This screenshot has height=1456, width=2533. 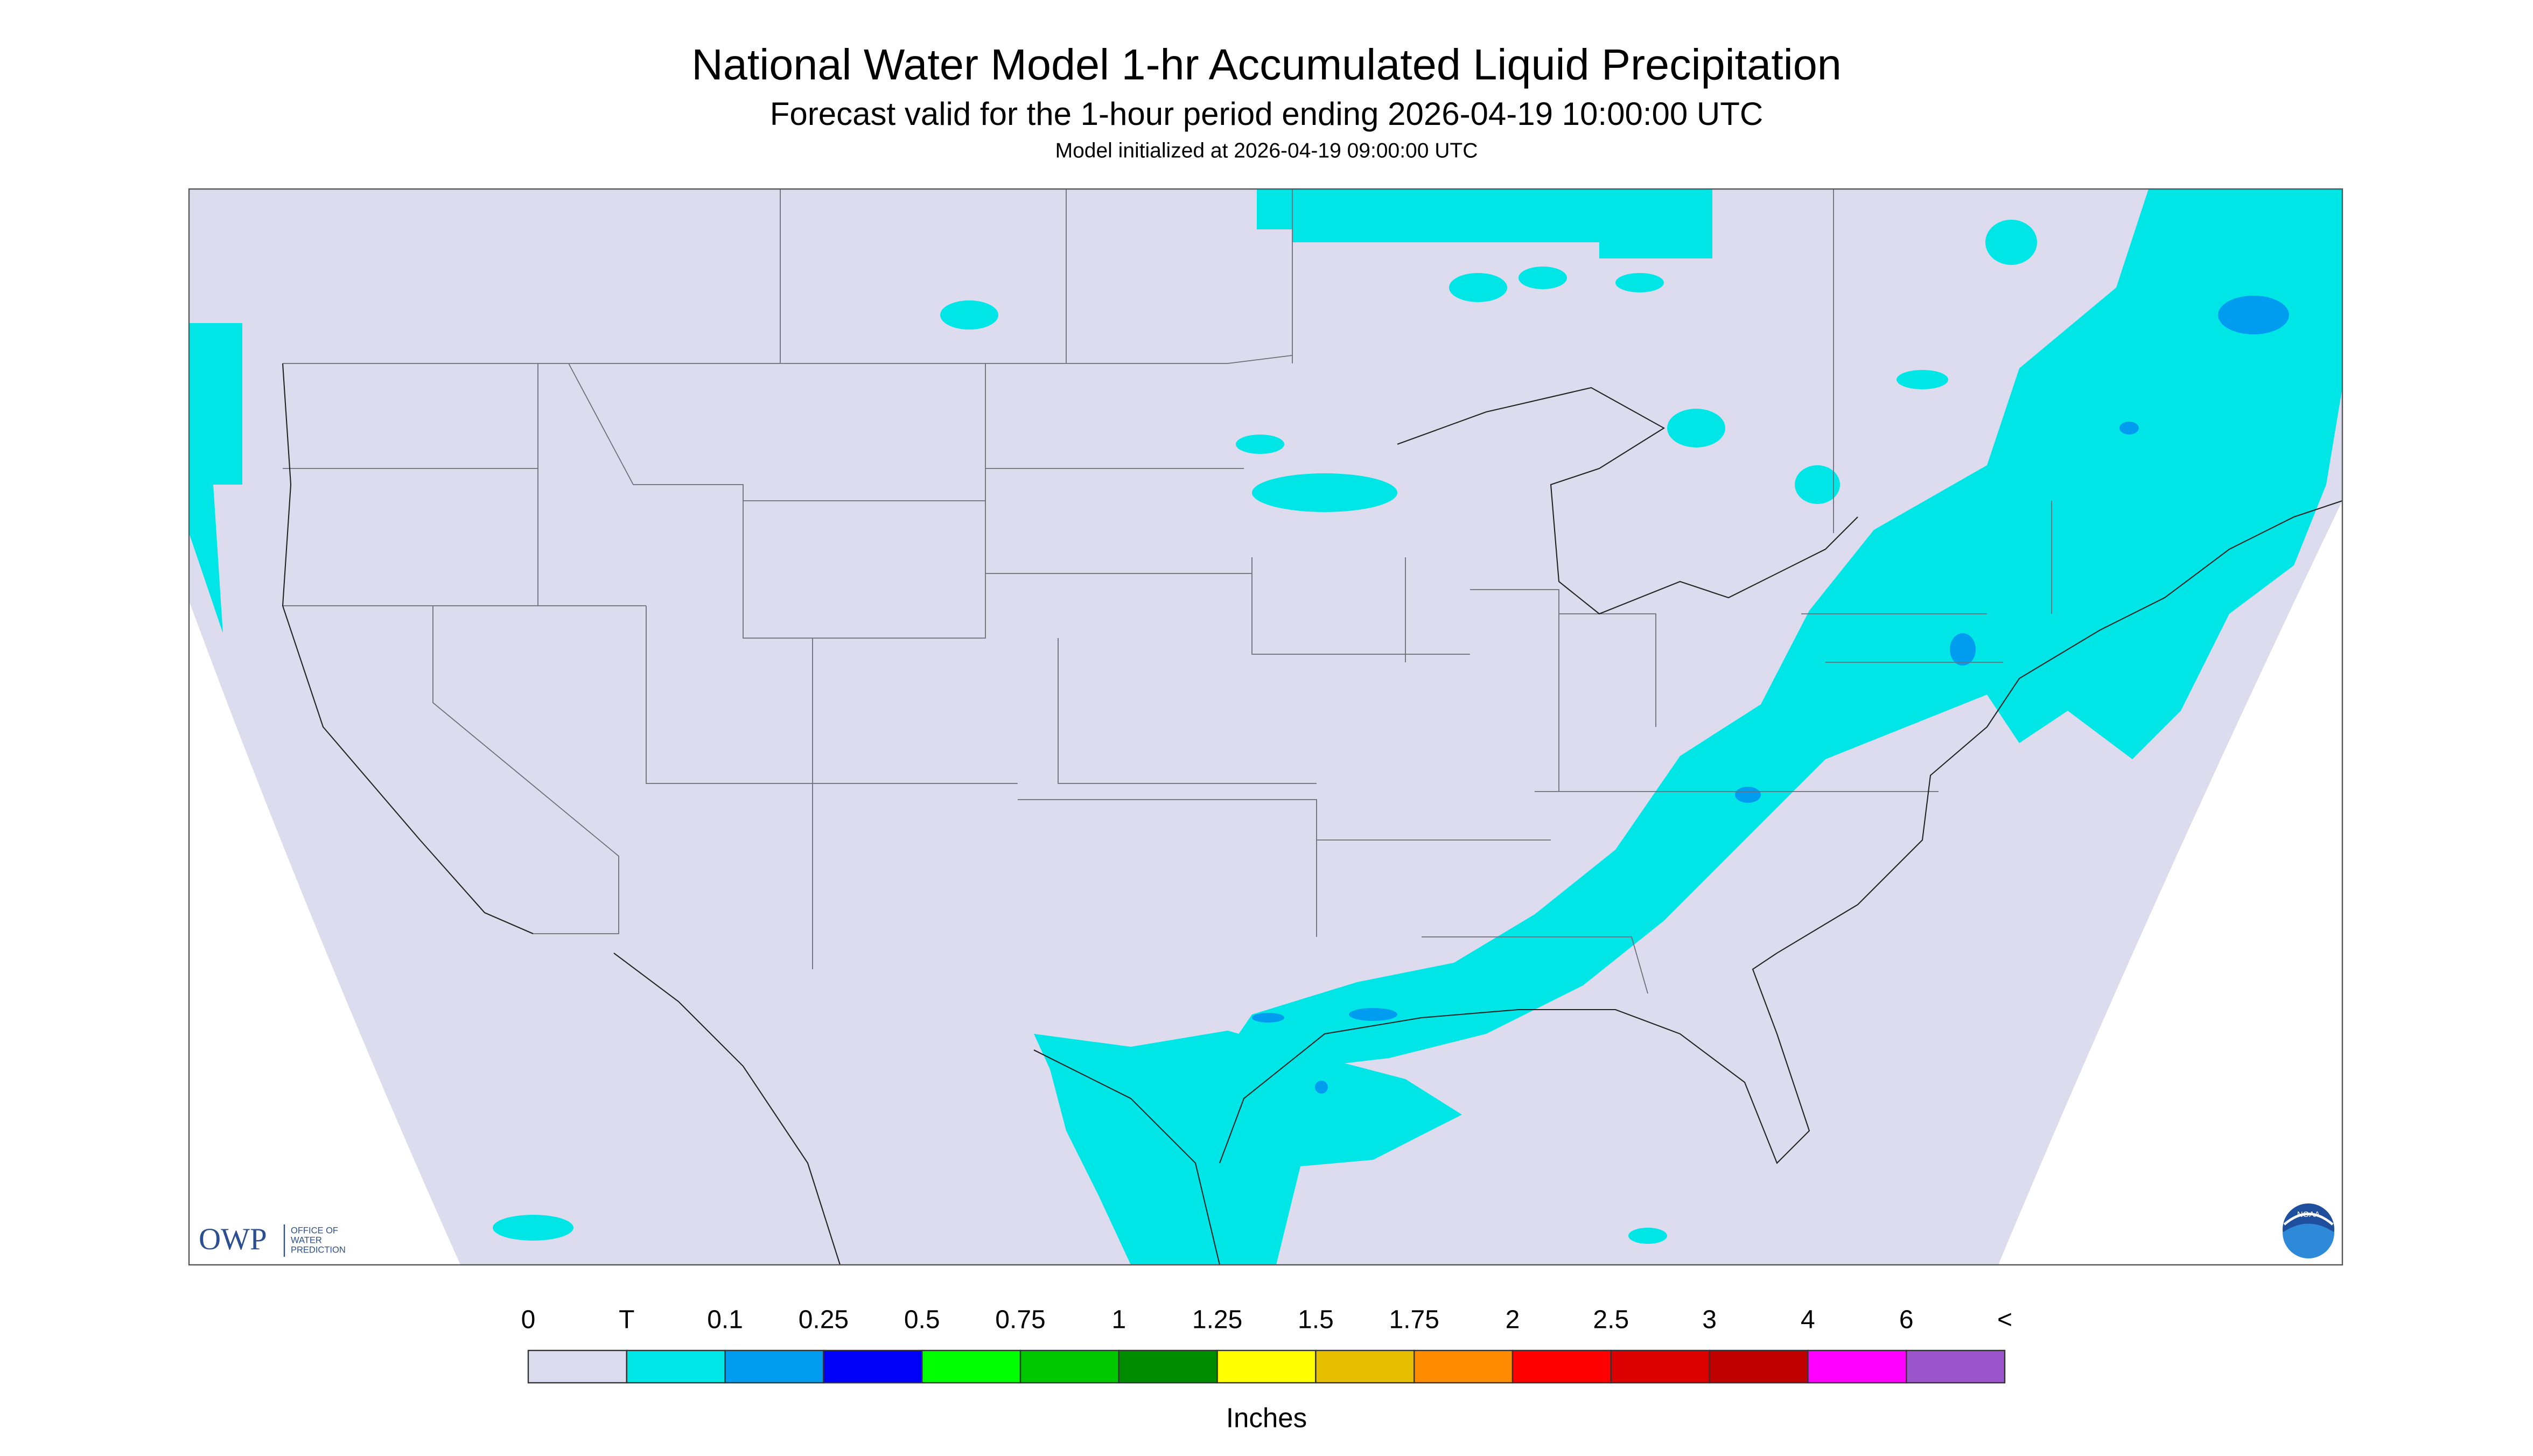 I want to click on noaa-logo: NOAA, so click(x=2308, y=1231).